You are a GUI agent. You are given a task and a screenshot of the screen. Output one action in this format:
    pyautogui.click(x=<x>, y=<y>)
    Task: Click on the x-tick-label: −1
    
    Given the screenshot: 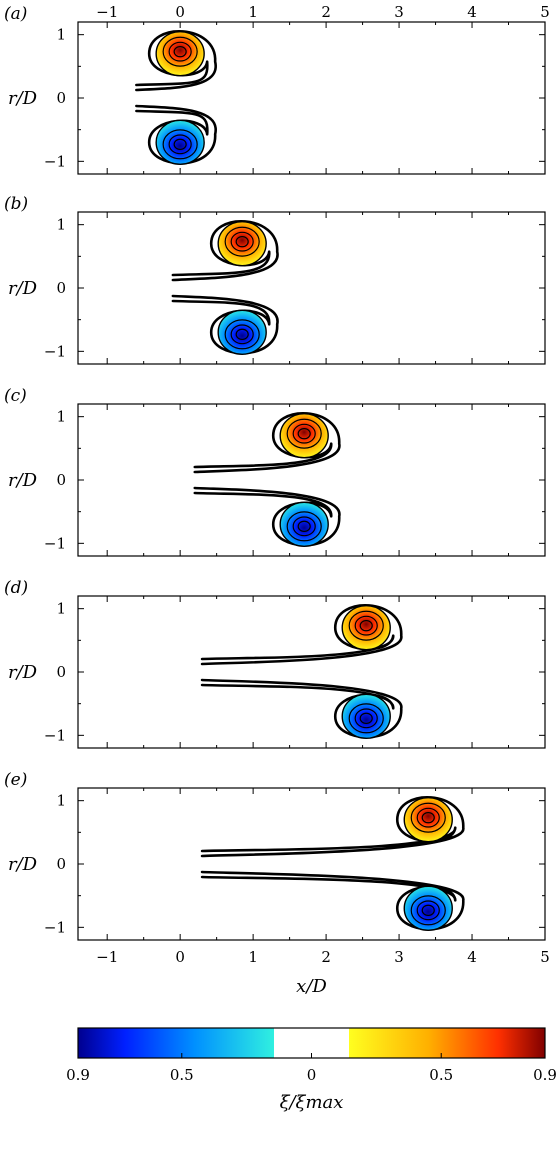 What is the action you would take?
    pyautogui.click(x=107, y=957)
    